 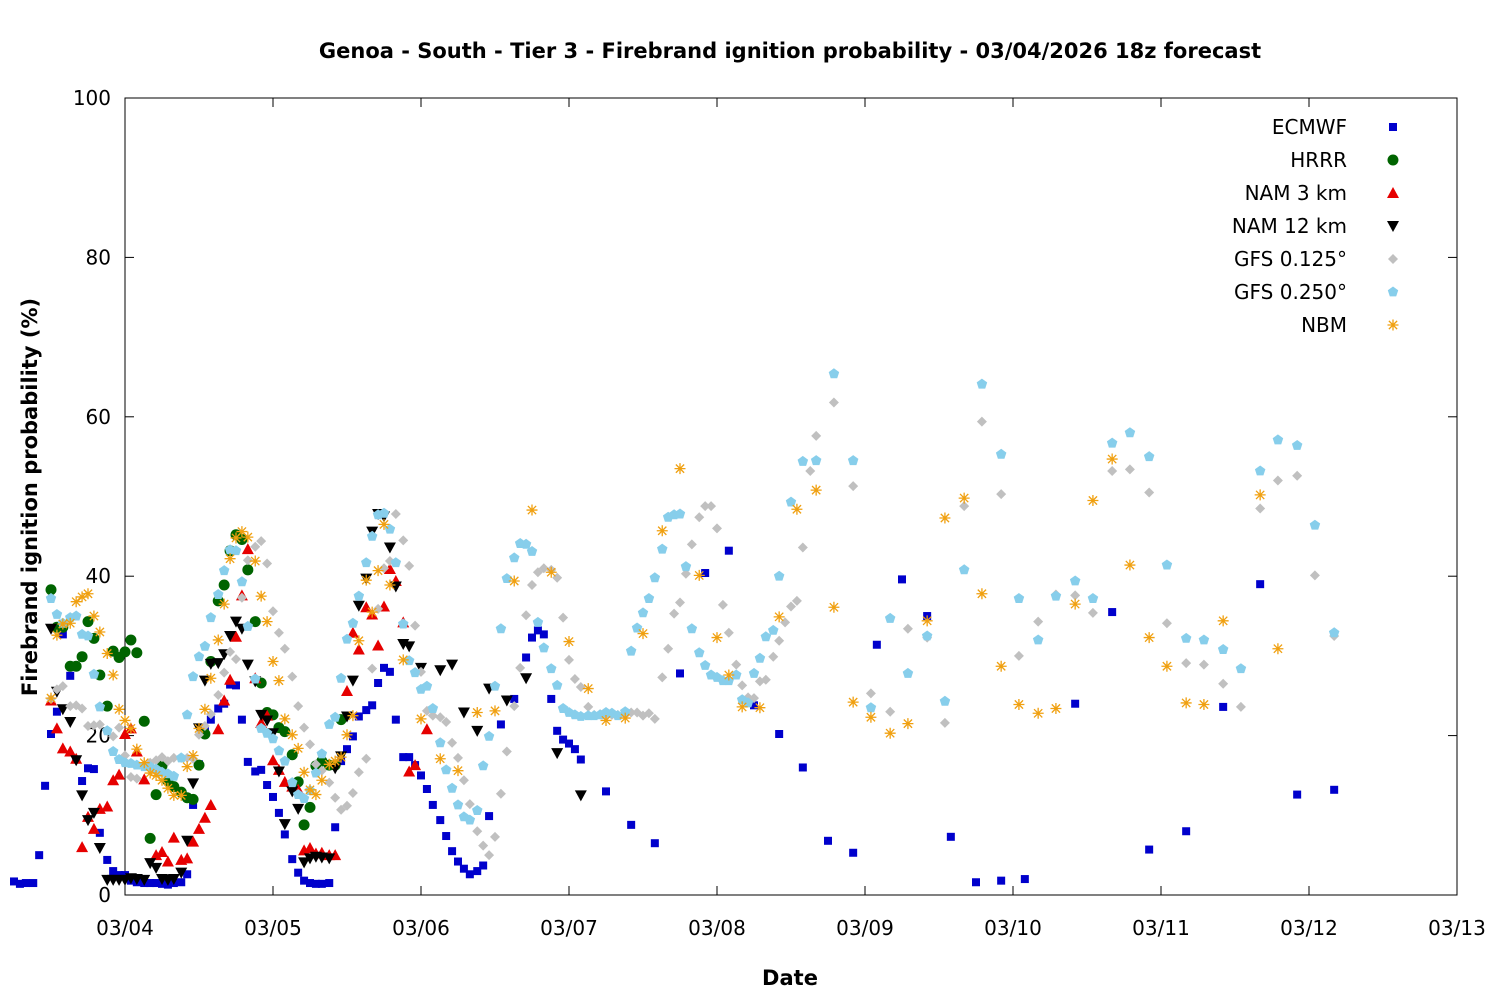 I want to click on legend-marker, so click(x=1393, y=226).